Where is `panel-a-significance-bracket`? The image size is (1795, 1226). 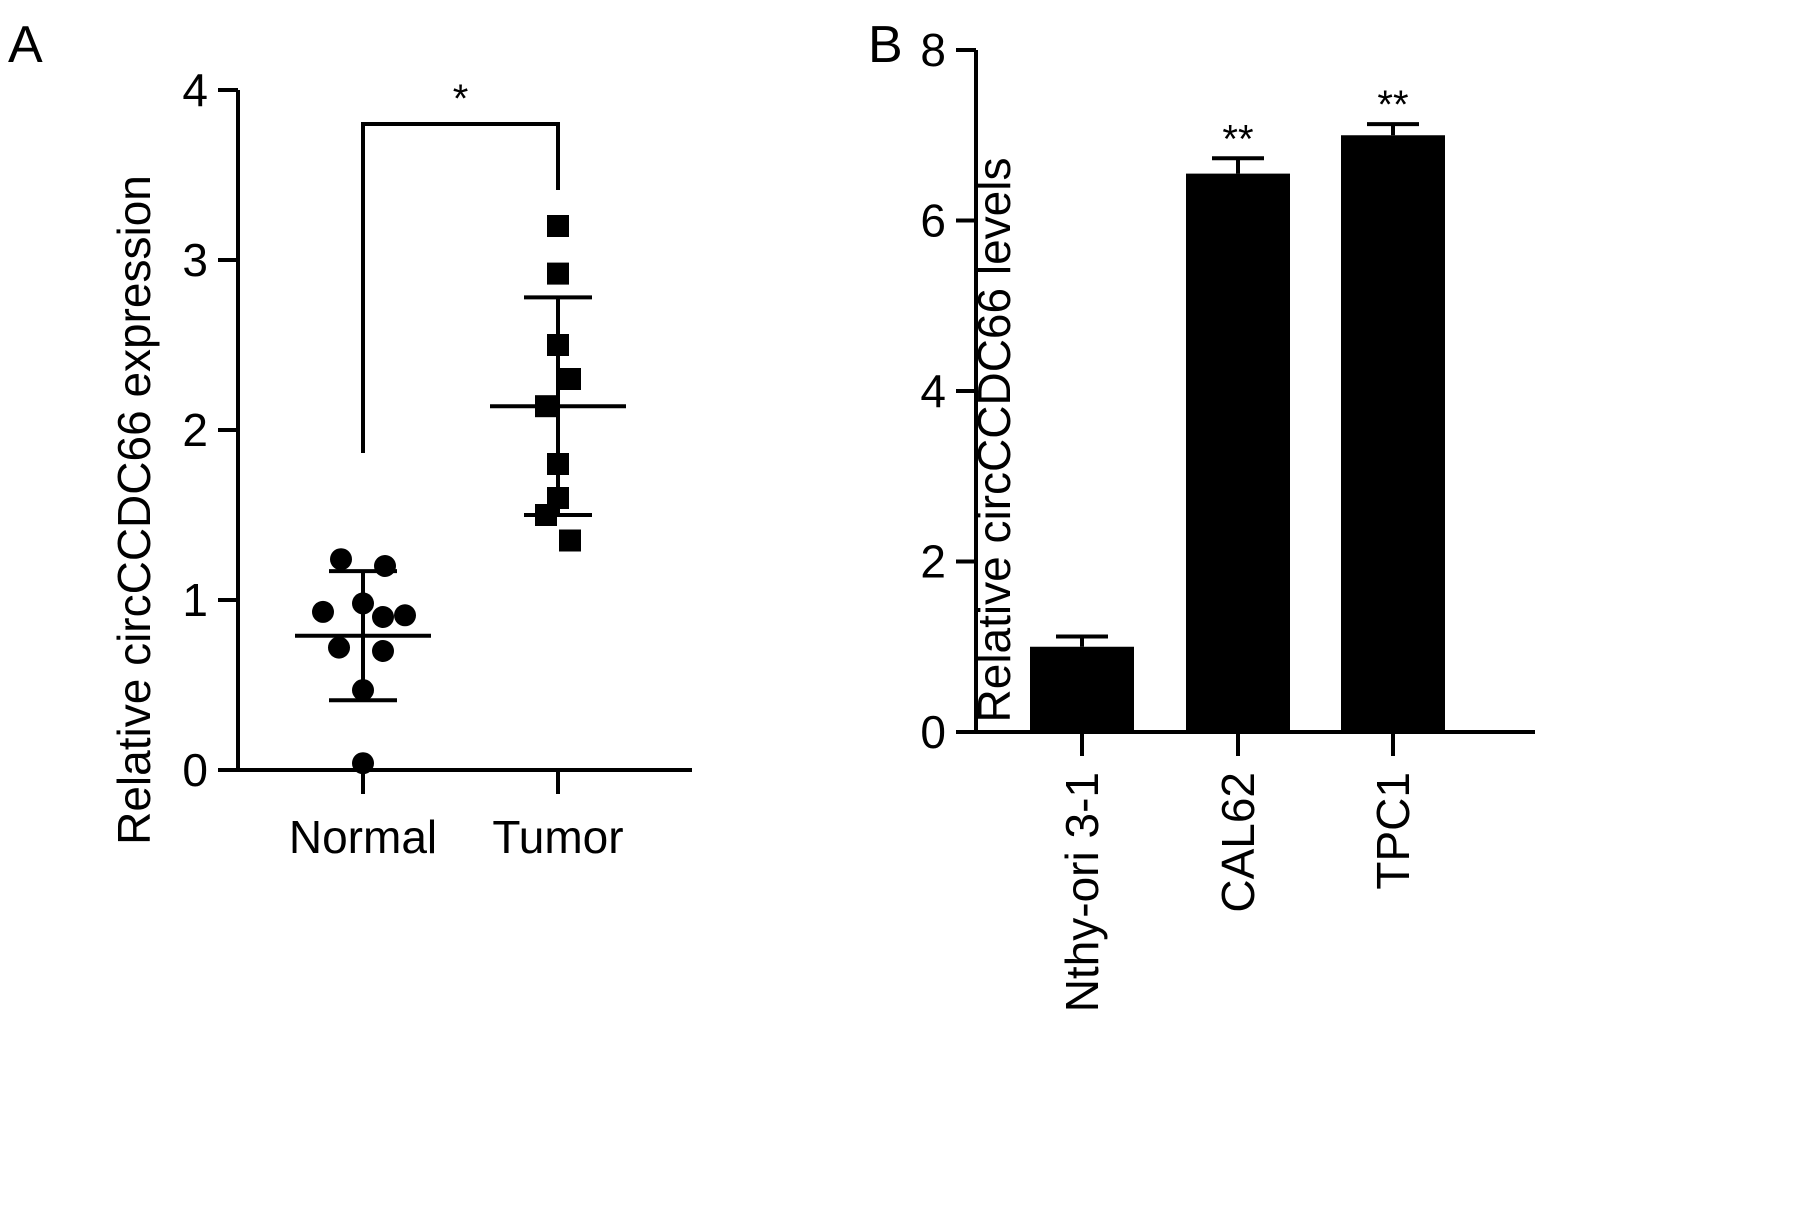 panel-a-significance-bracket is located at coordinates (460, 287).